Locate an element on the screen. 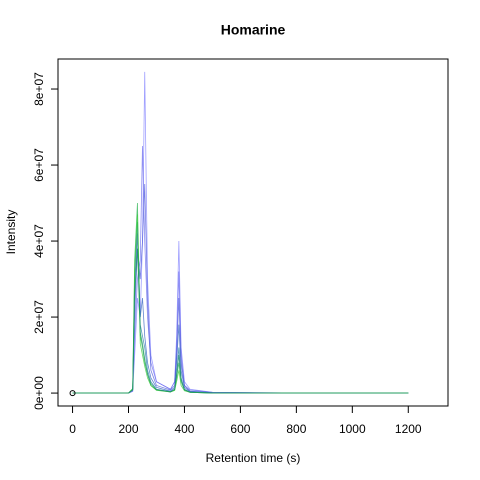 The height and width of the screenshot is (480, 480). x-tick-label: 0 is located at coordinates (72, 429).